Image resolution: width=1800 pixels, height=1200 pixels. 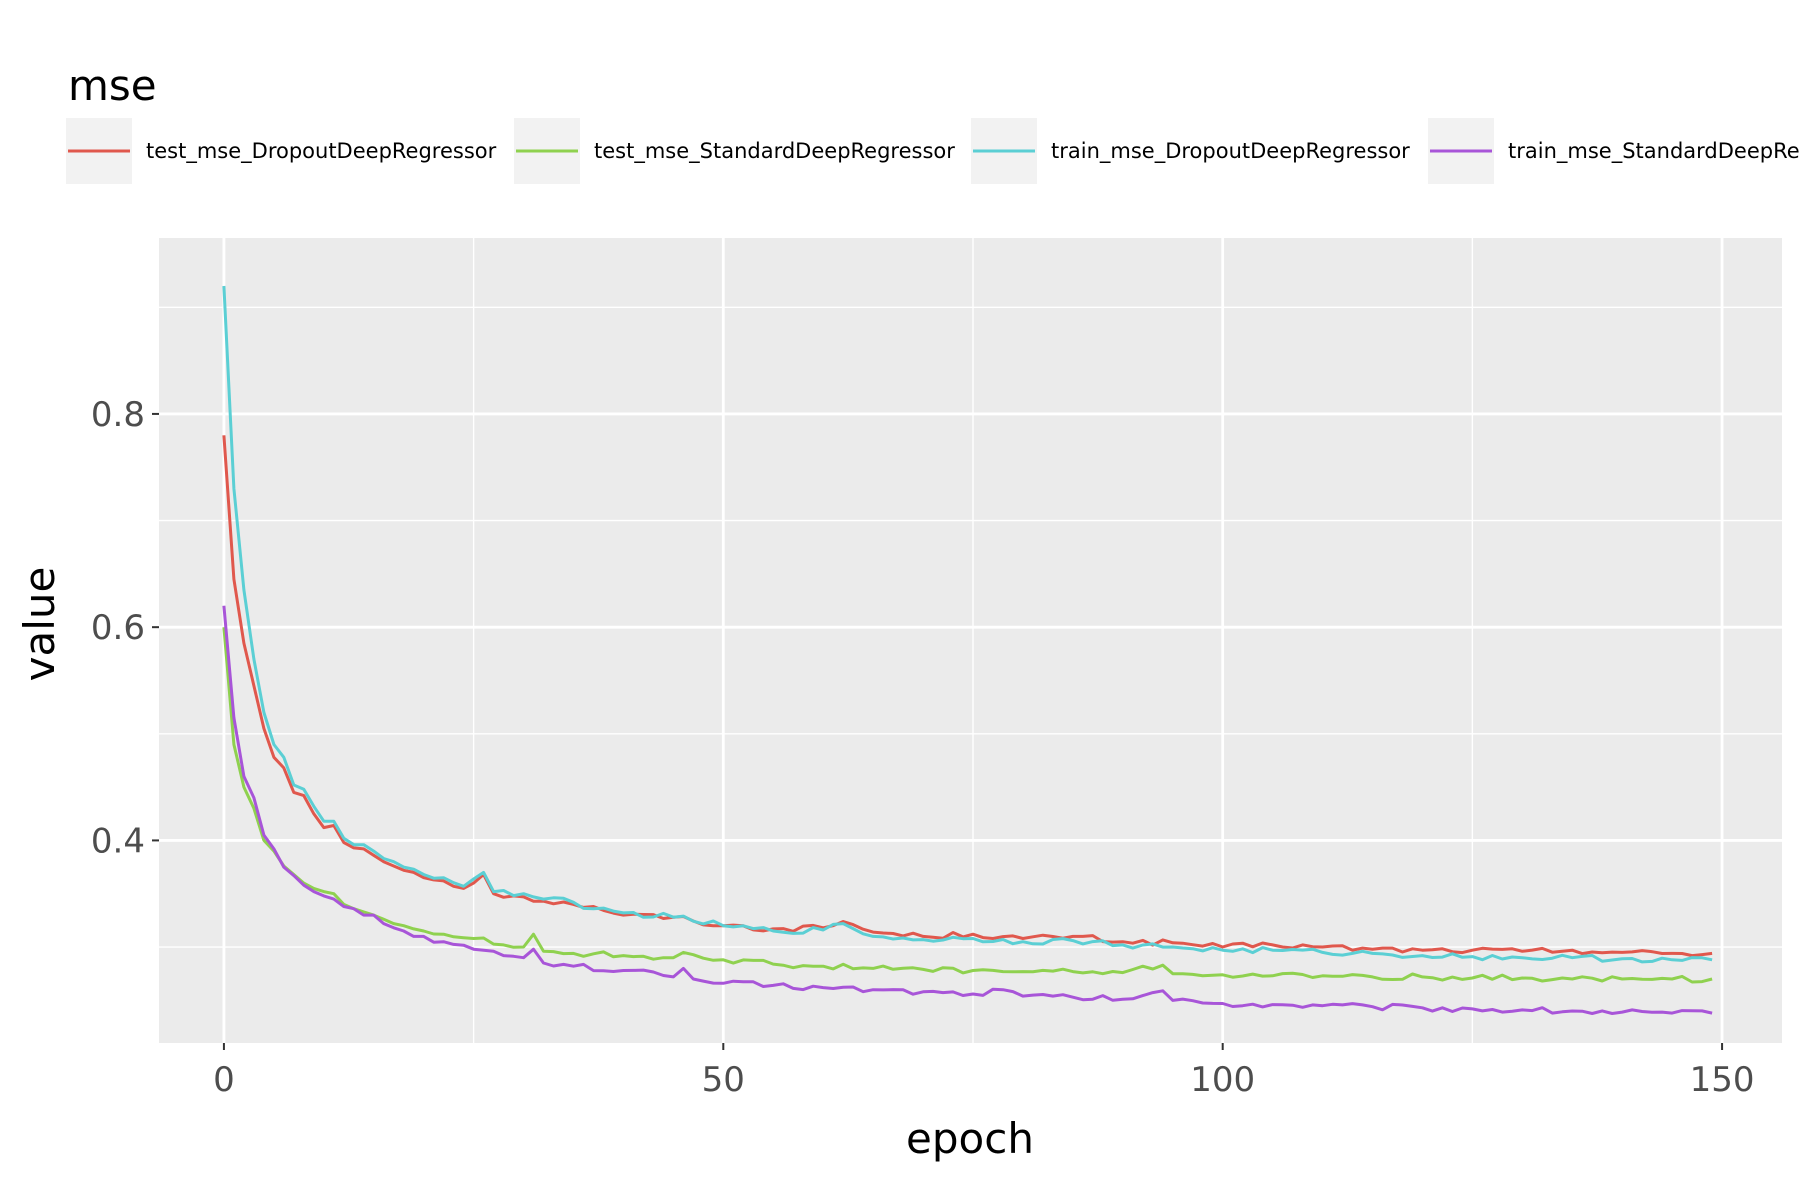 What do you see at coordinates (1722, 1080) in the screenshot?
I see `x-tick-label: 150` at bounding box center [1722, 1080].